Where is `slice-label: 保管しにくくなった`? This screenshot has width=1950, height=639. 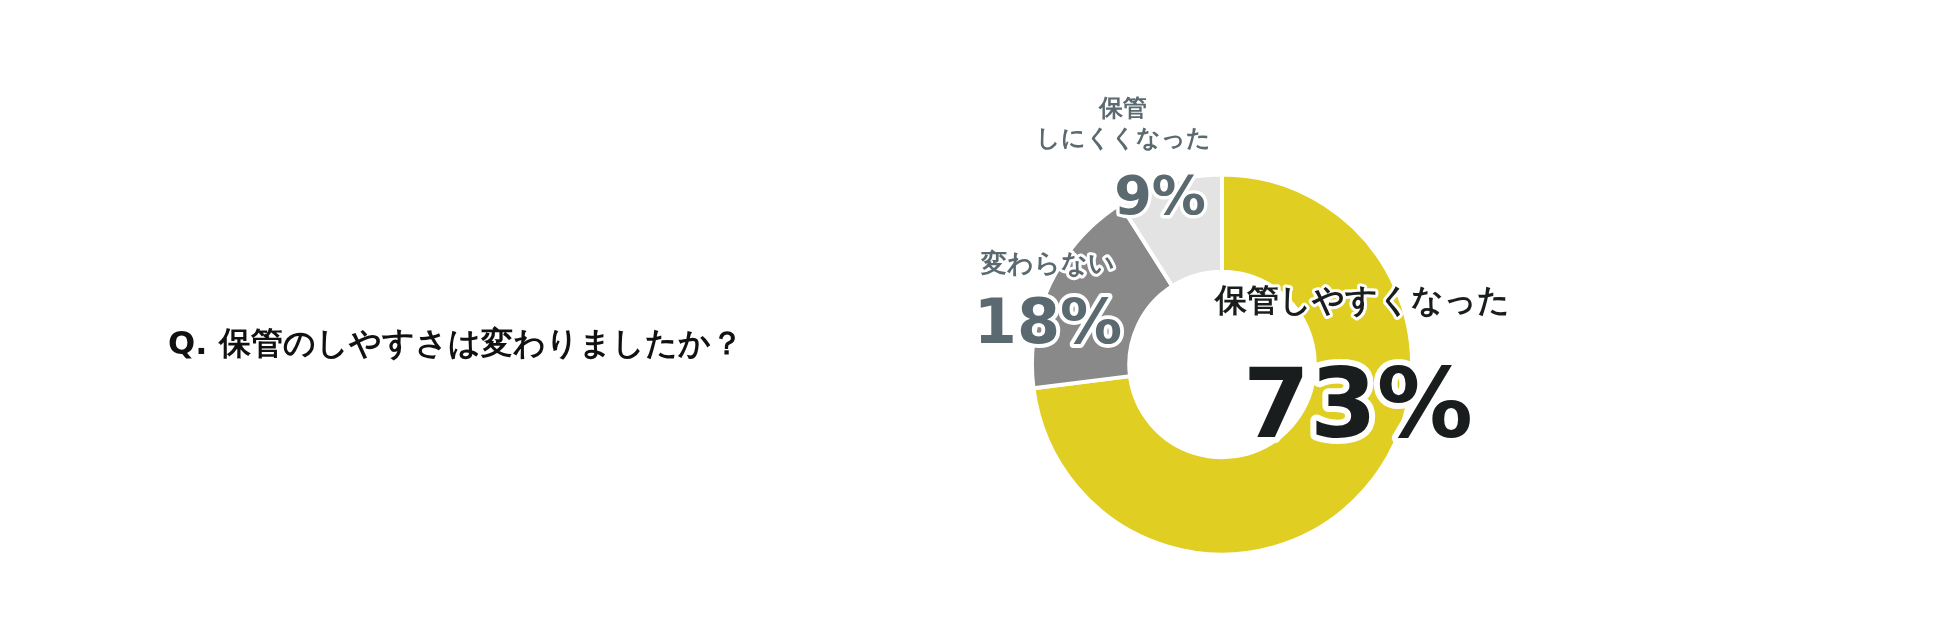 slice-label: 保管しにくくなった is located at coordinates (1123, 122).